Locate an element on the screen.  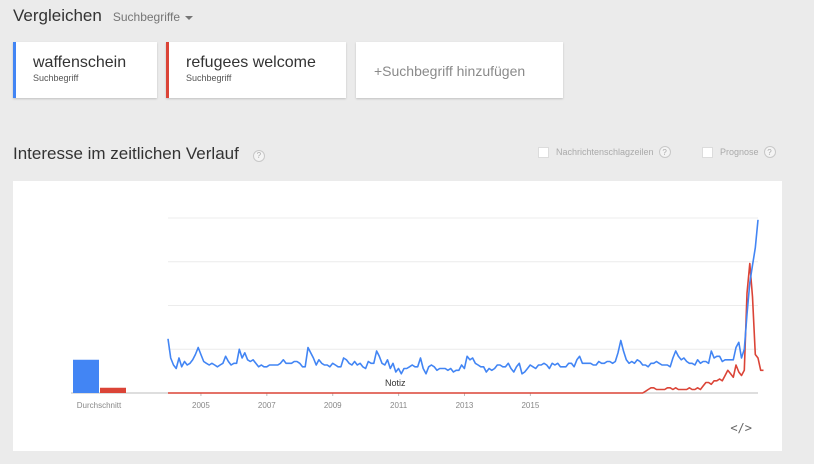
forecast-option: Prognose ? is located at coordinates (739, 152).